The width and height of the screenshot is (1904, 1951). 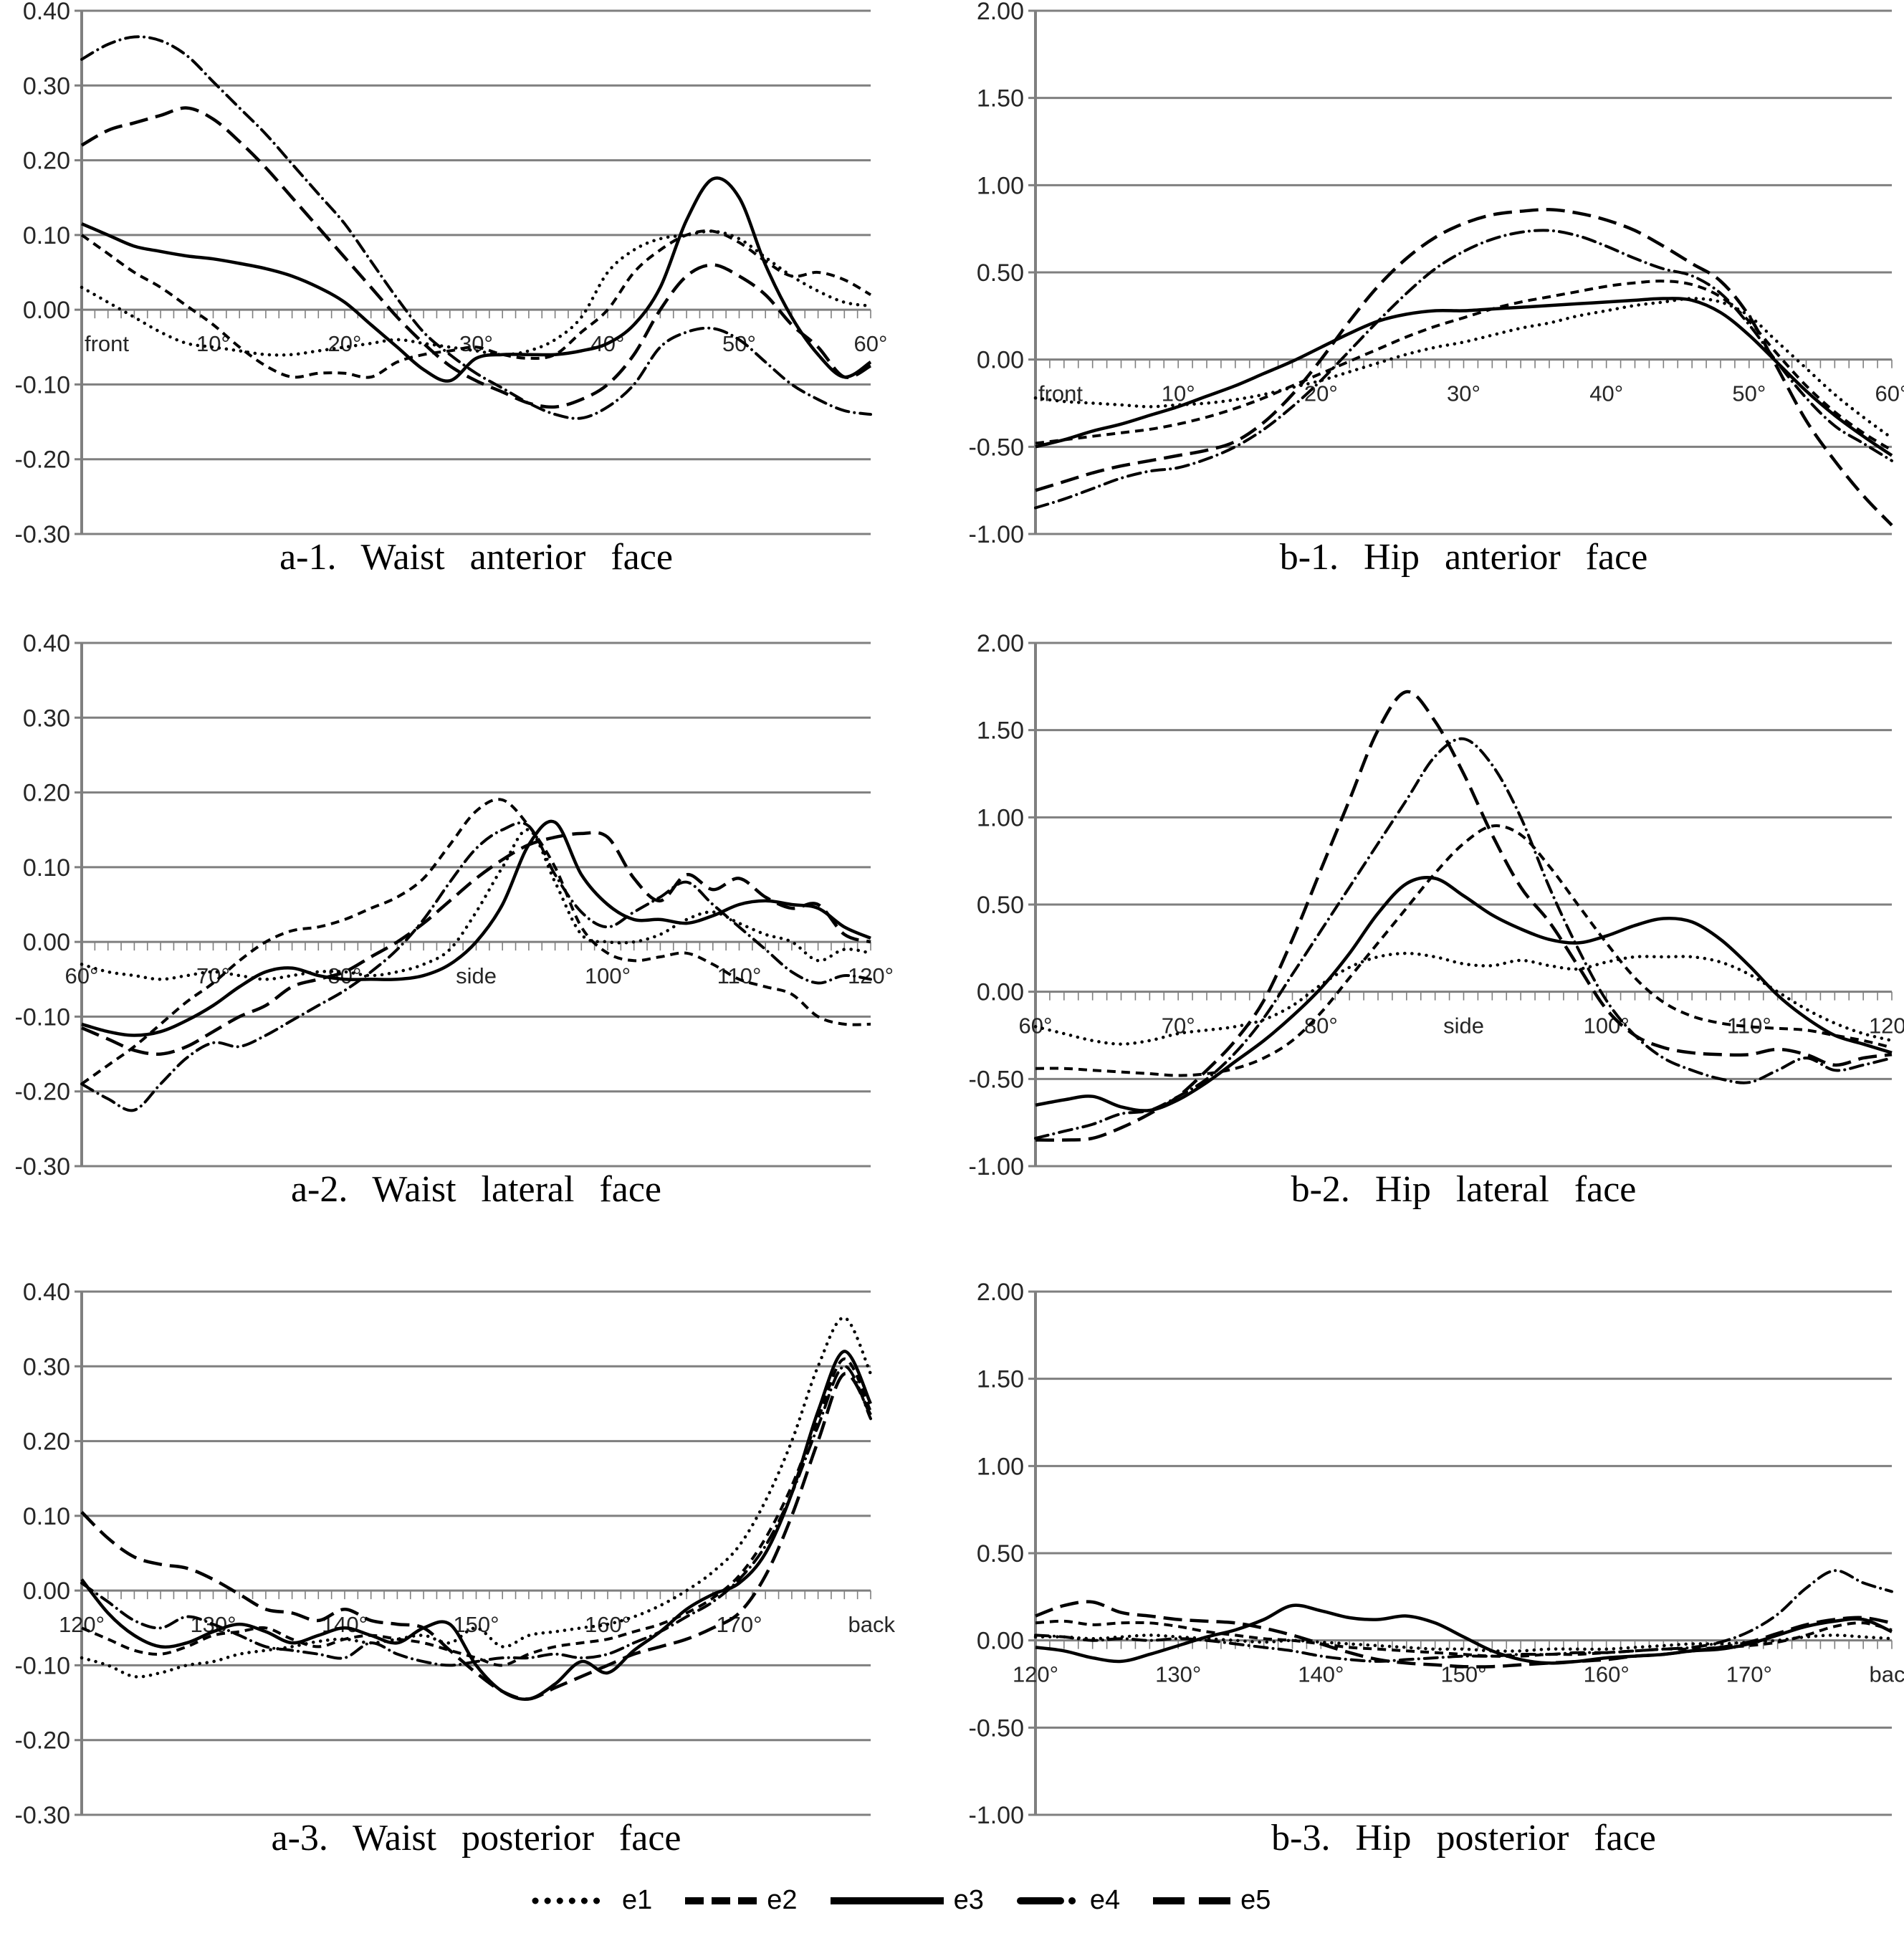 What do you see at coordinates (1464, 1189) in the screenshot?
I see `chart-b2-title: b-2. Hip lateral face` at bounding box center [1464, 1189].